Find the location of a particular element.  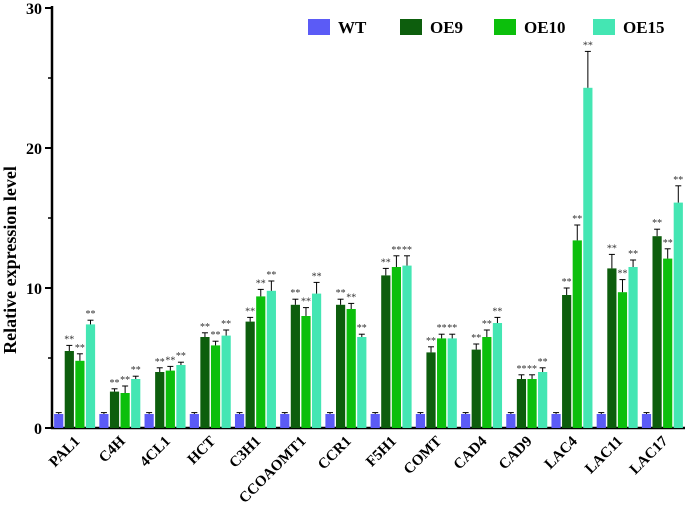

bar-OE15-F5H1 is located at coordinates (407, 346).